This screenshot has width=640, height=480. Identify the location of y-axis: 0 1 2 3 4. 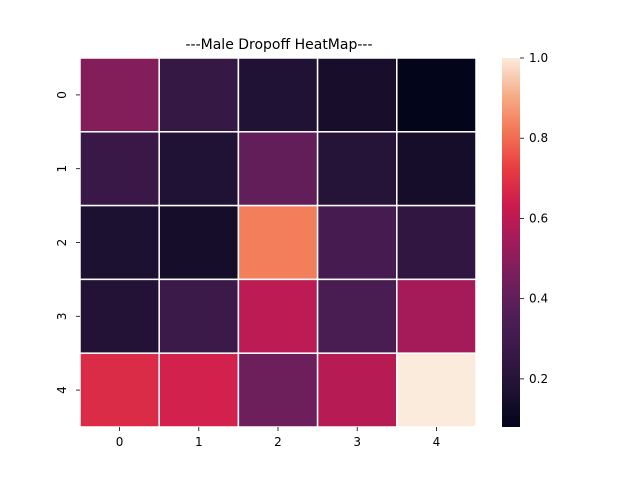
(67, 242).